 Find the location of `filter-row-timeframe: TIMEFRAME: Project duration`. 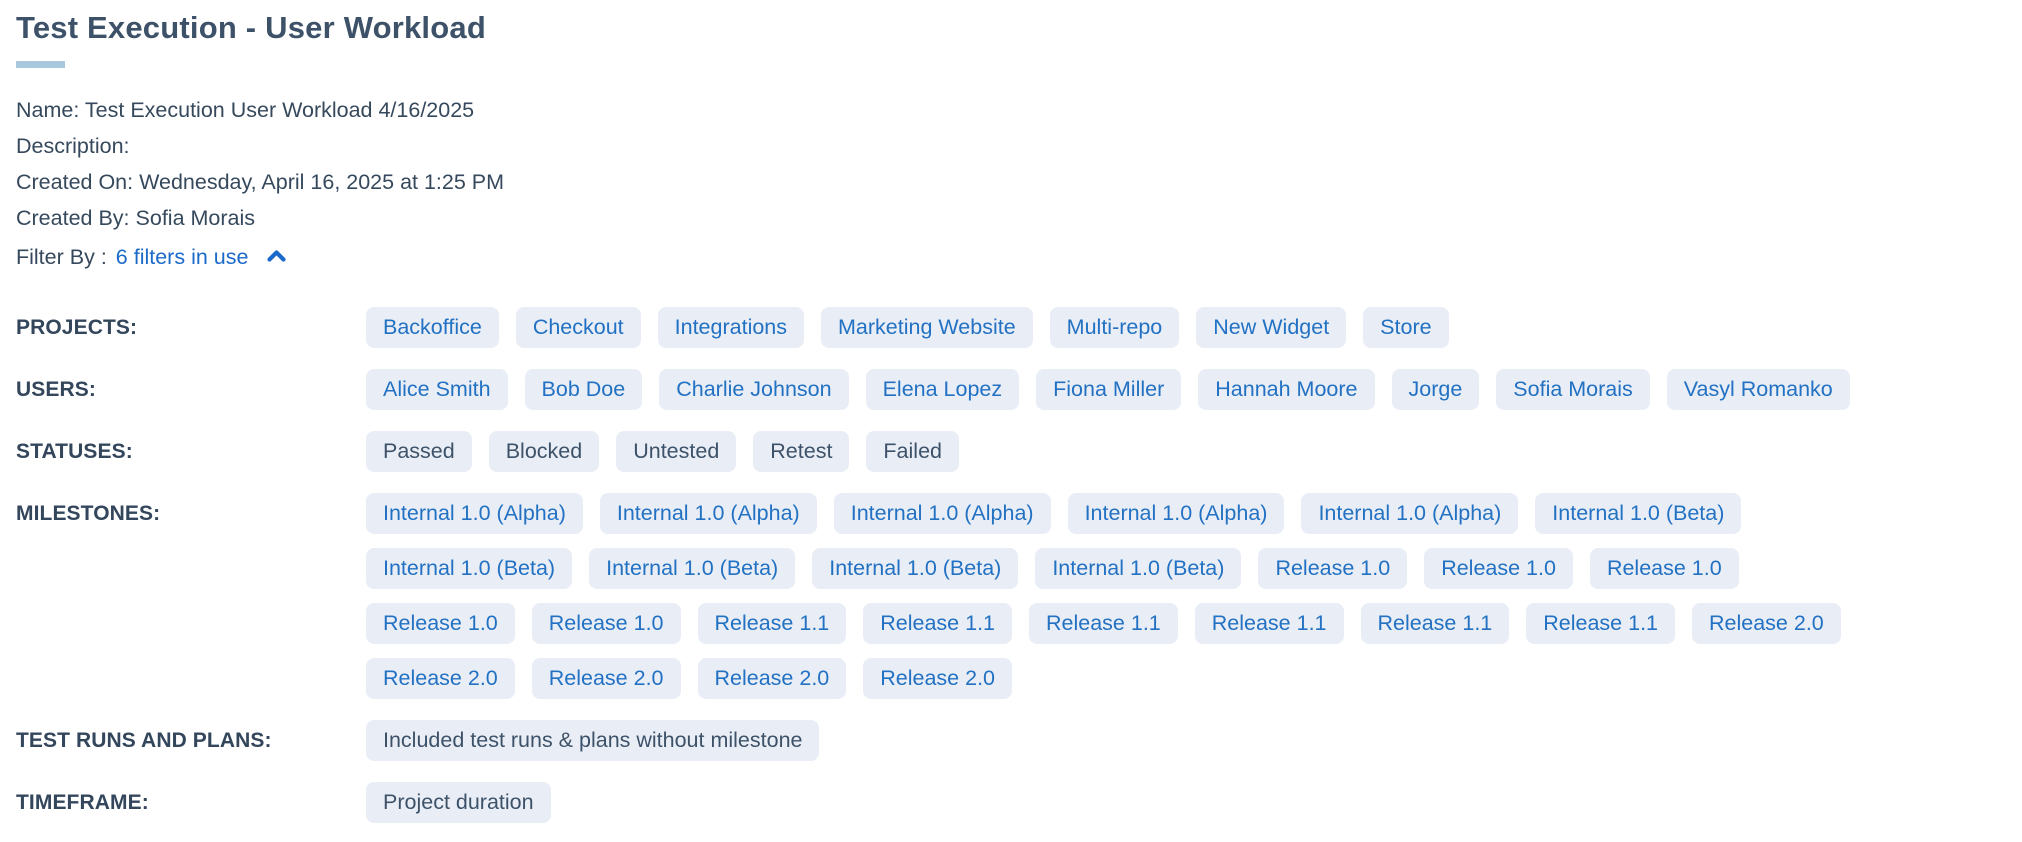

filter-row-timeframe: TIMEFRAME: Project duration is located at coordinates (1009, 802).